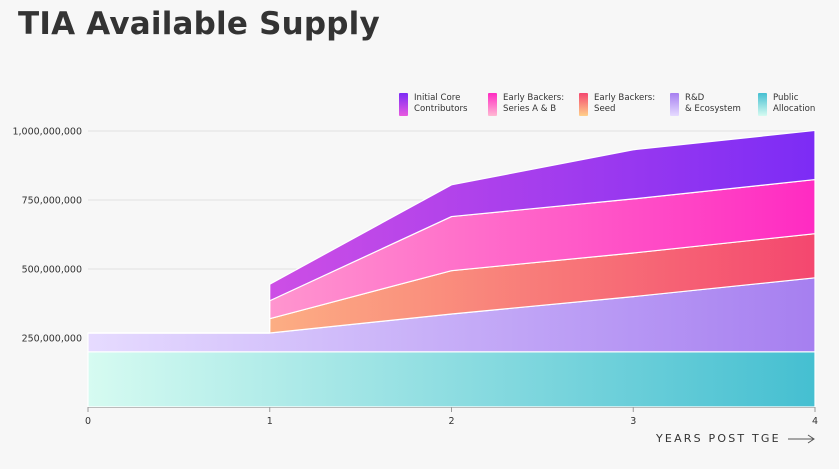  I want to click on legend-item-initial-core-contributors: Initial Core Contributors, so click(433, 104).